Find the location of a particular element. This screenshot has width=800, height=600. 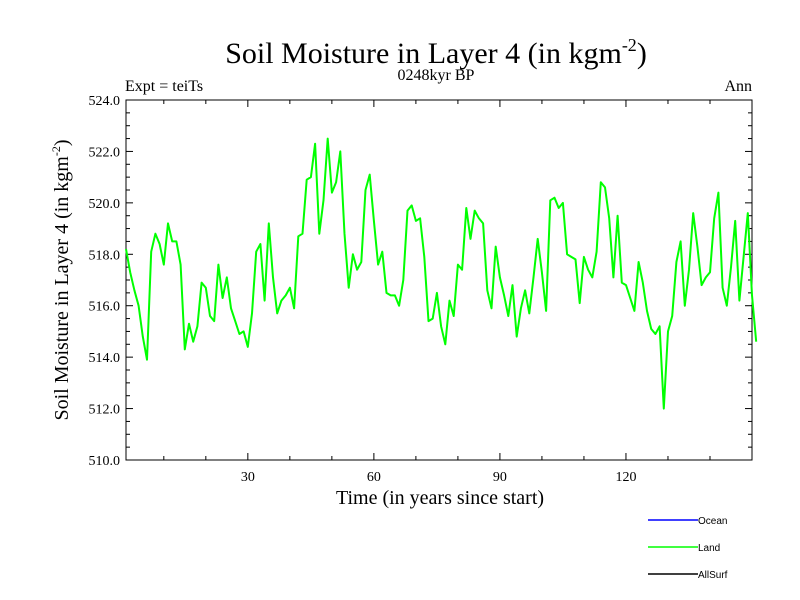

season-label: Ann is located at coordinates (738, 86).